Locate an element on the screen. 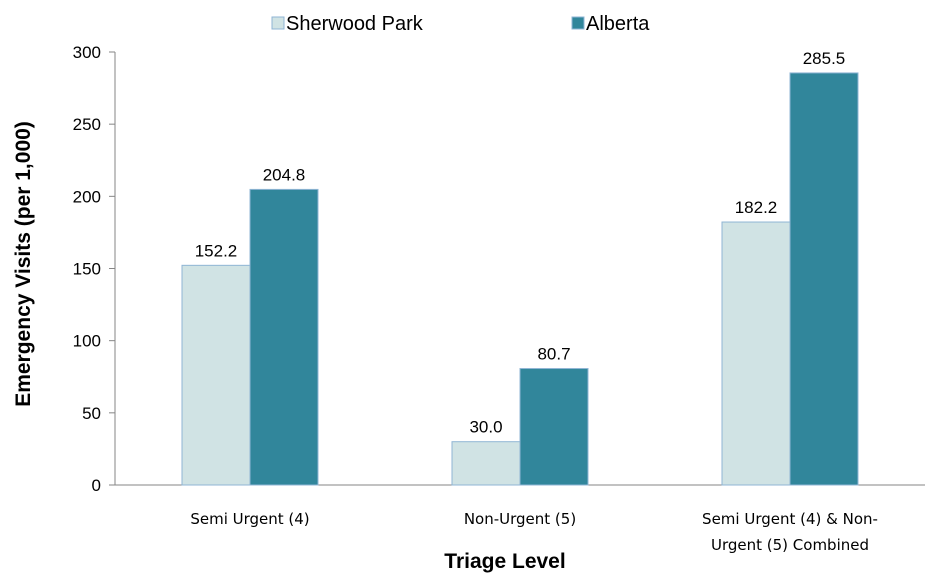 Image resolution: width=936 pixels, height=573 pixels. data-label: 182.2 is located at coordinates (756, 207).